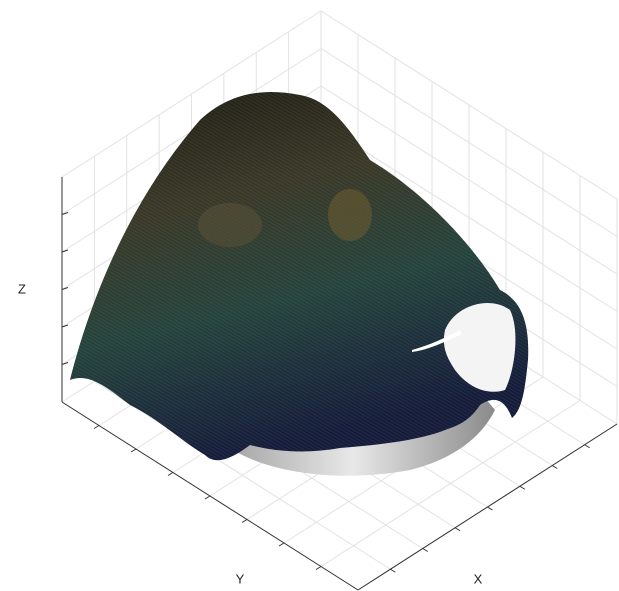 The width and height of the screenshot is (619, 591). What do you see at coordinates (230, 225) in the screenshot?
I see `surface-eye-left` at bounding box center [230, 225].